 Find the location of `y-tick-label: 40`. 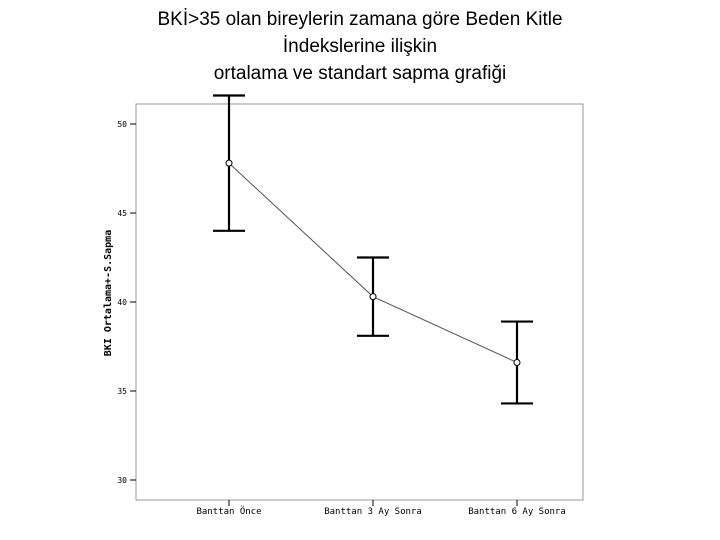

y-tick-label: 40 is located at coordinates (122, 302).